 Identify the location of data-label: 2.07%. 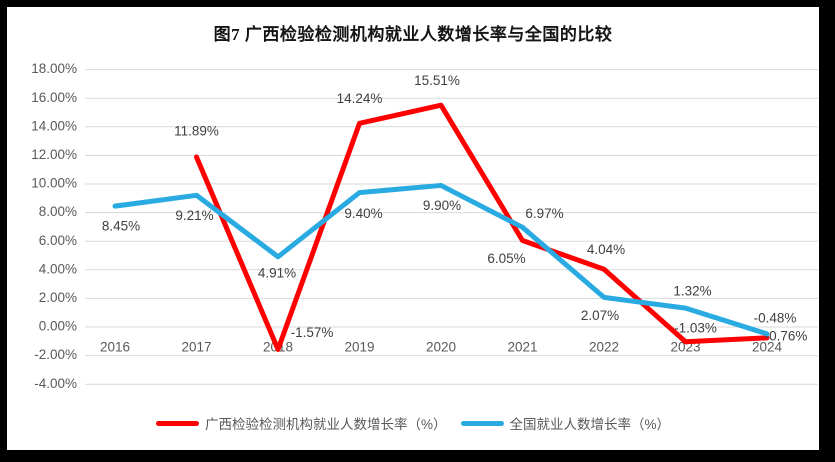
(600, 315).